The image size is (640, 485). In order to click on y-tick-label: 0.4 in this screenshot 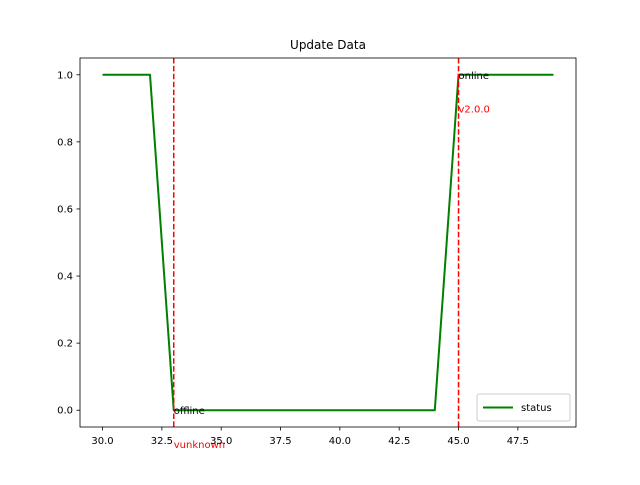, I will do `click(65, 277)`.